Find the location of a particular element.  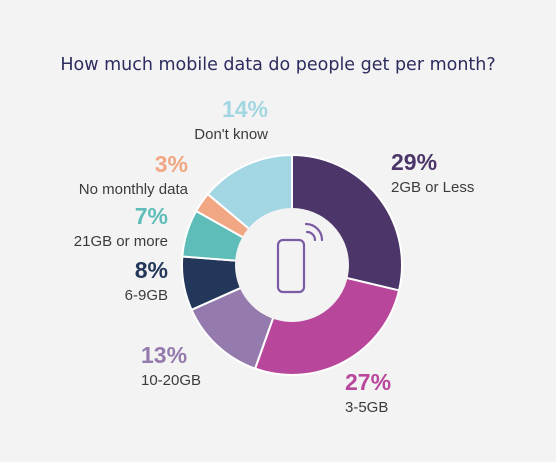

slice-value-label: 27% is located at coordinates (368, 382).